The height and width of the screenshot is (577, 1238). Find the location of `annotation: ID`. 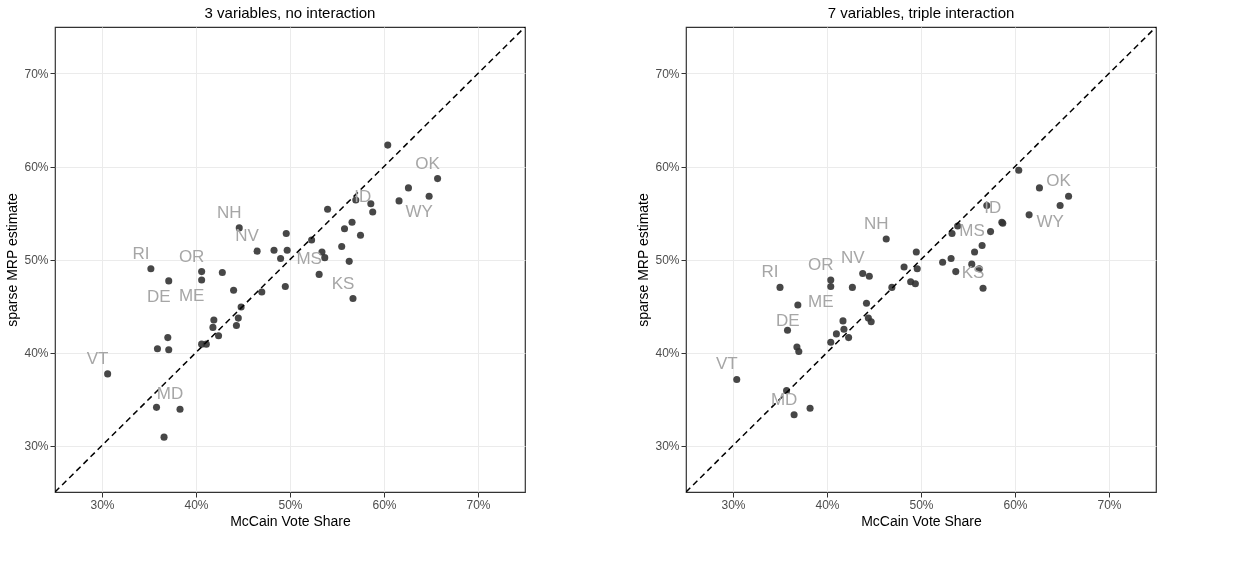

annotation: ID is located at coordinates (993, 208).